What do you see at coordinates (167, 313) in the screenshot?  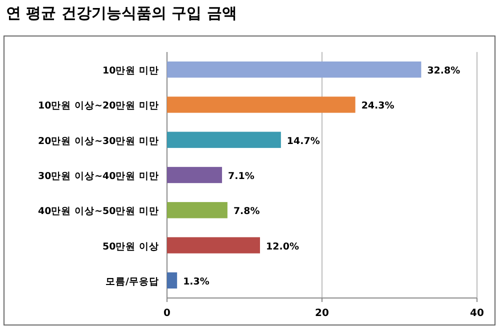 I see `x-tick-label: 0` at bounding box center [167, 313].